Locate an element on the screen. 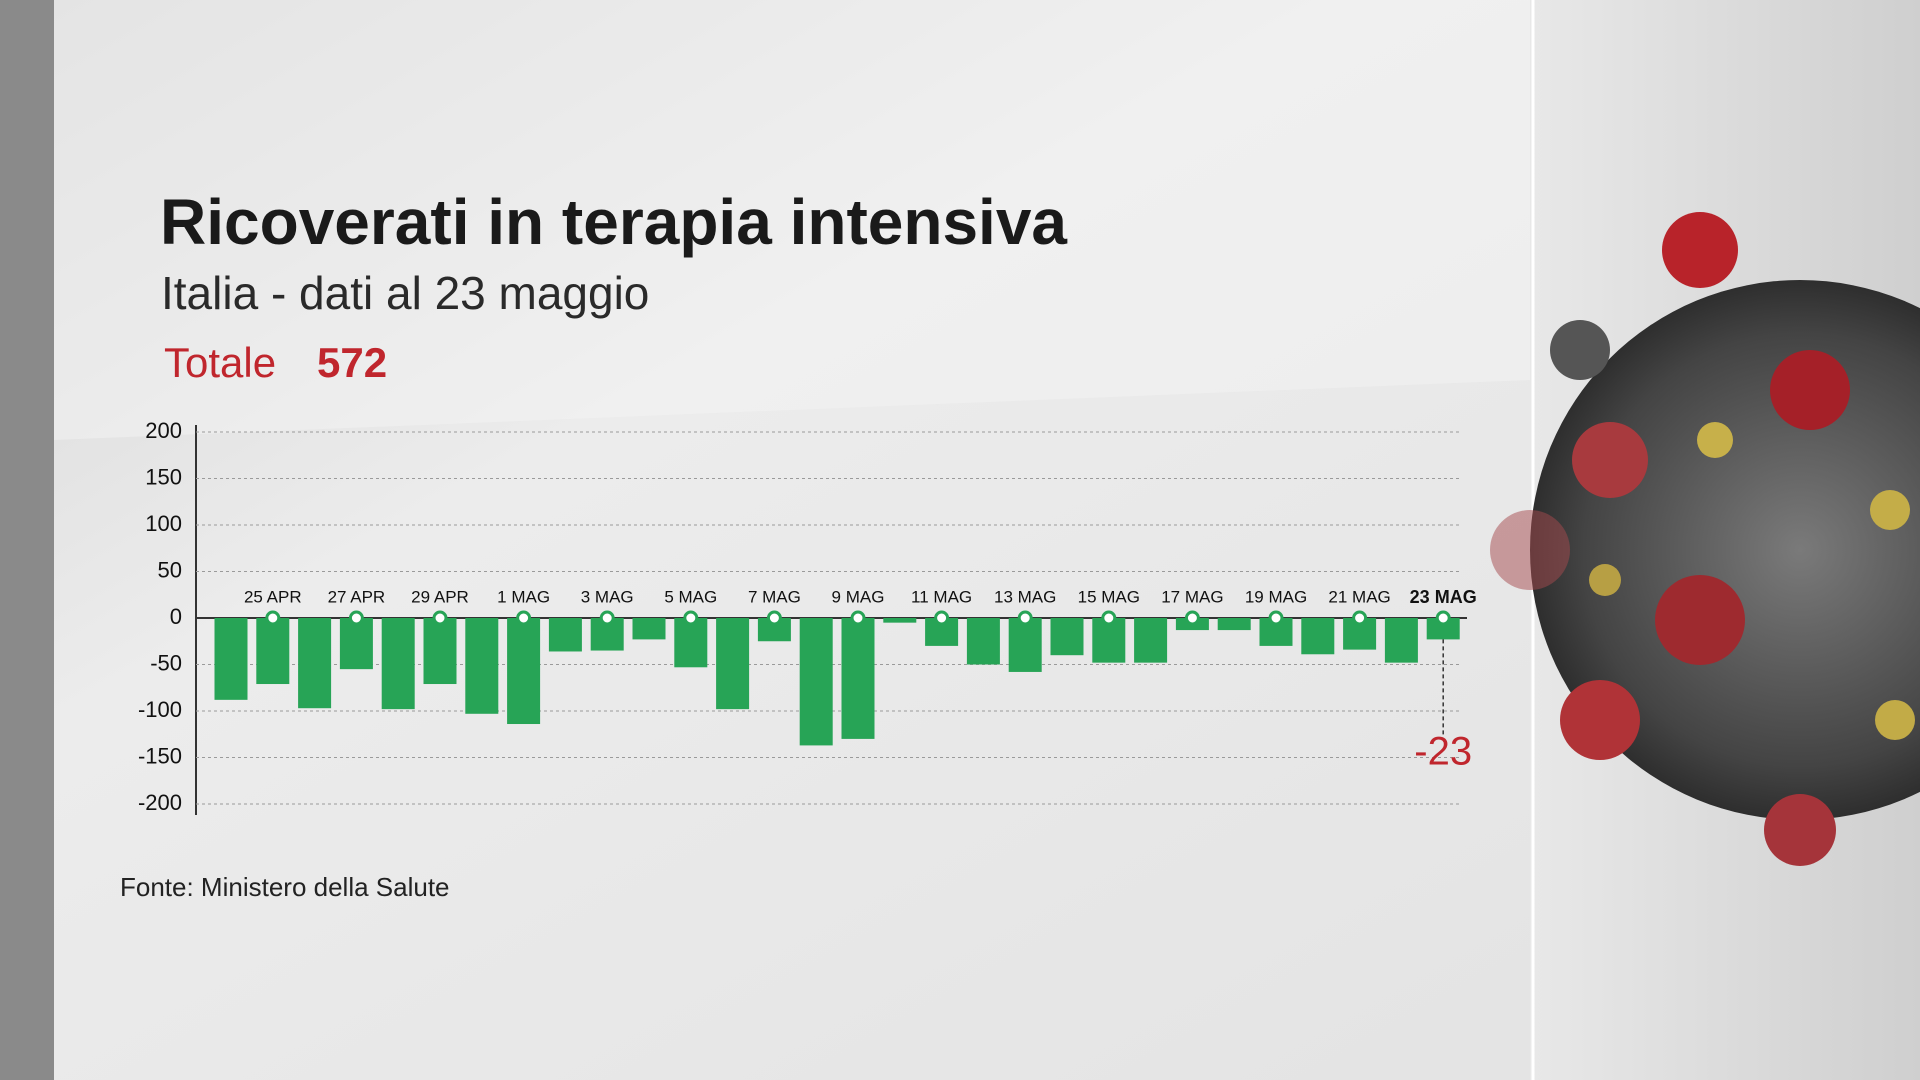  x-tick-label: 9 MAG is located at coordinates (858, 596).